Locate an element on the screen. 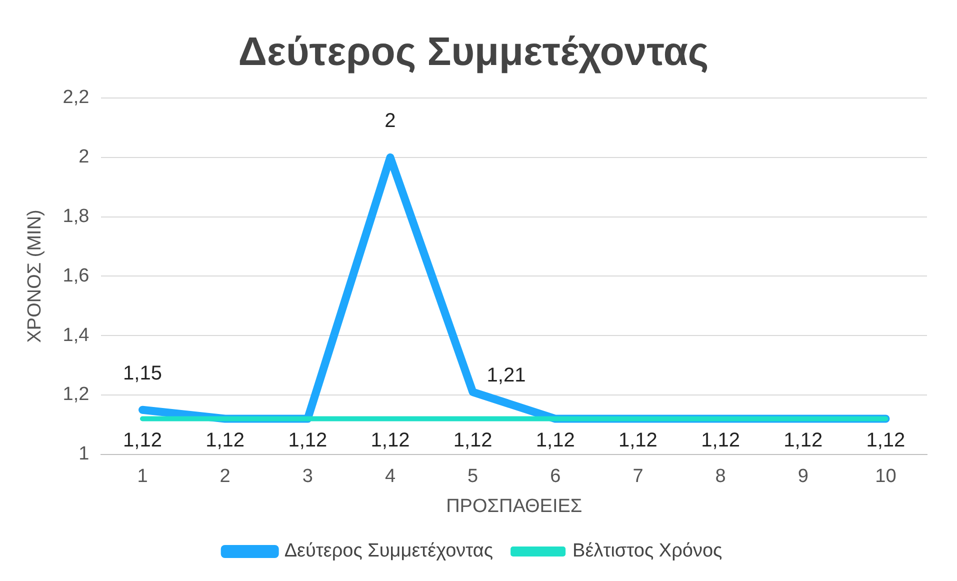  x-tick-label: 3 is located at coordinates (307, 477).